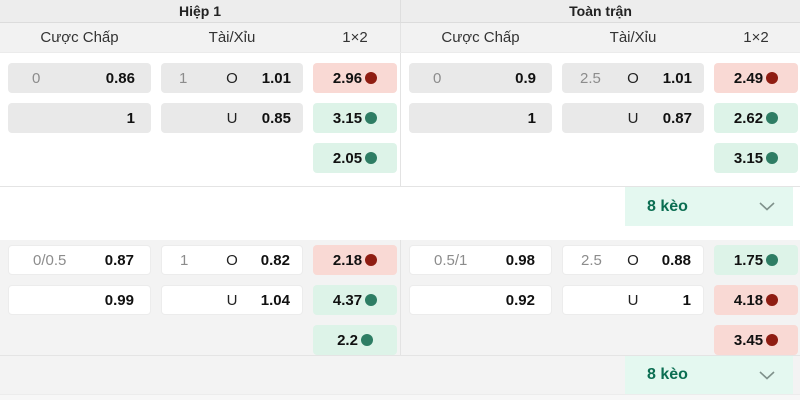 Image resolution: width=800 pixels, height=400 pixels. What do you see at coordinates (200, 37) in the screenshot?
I see `column-headers-first-half: Cược Chấp Tài/Xỉu 1×2` at bounding box center [200, 37].